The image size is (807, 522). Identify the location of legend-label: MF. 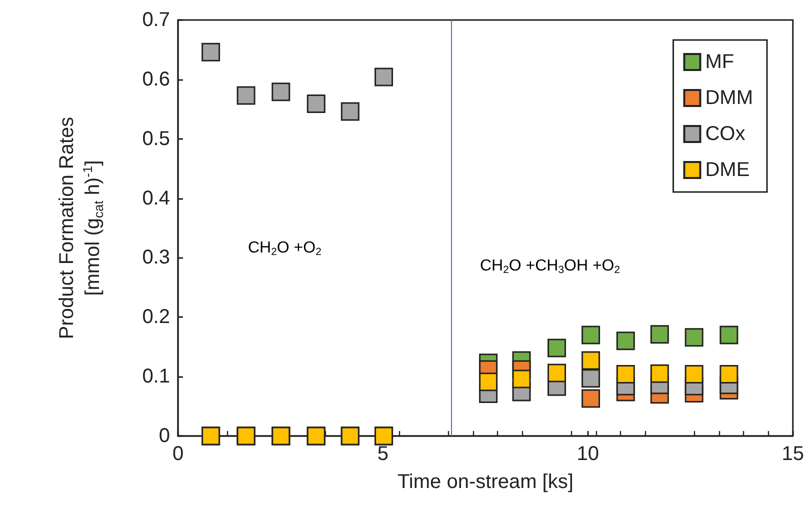
(719, 62).